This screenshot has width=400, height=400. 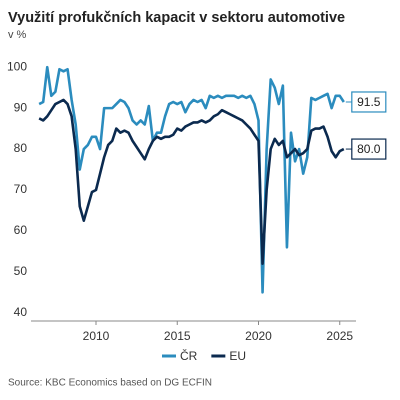 What do you see at coordinates (339, 336) in the screenshot?
I see `x-tick-label: 2025` at bounding box center [339, 336].